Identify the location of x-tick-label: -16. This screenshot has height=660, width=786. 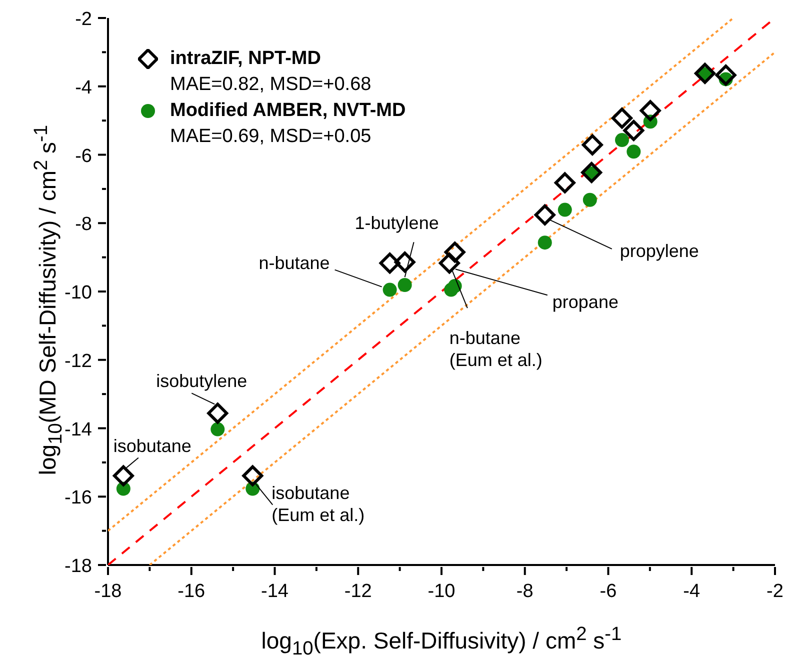
(192, 591).